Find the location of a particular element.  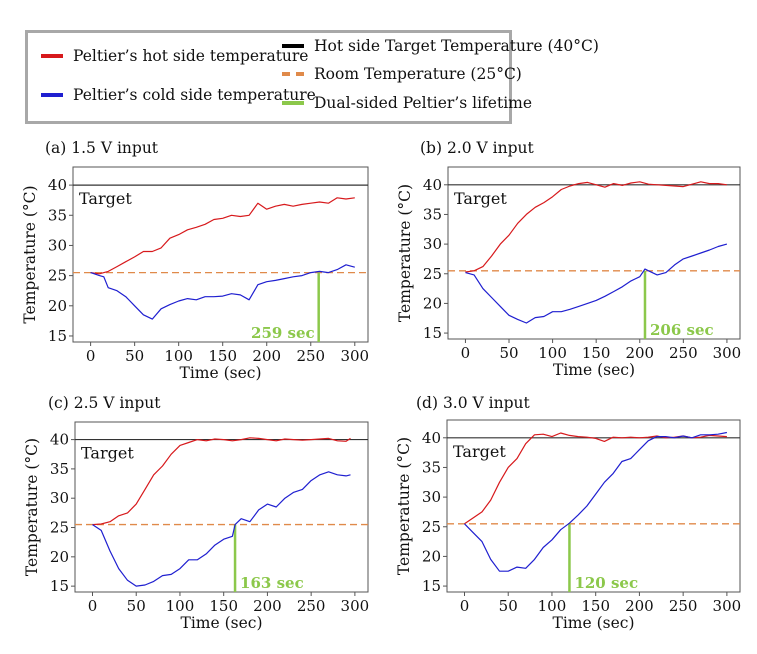

legend-item-target: Hot side Target Temperature (40°C) is located at coordinates (440, 46).